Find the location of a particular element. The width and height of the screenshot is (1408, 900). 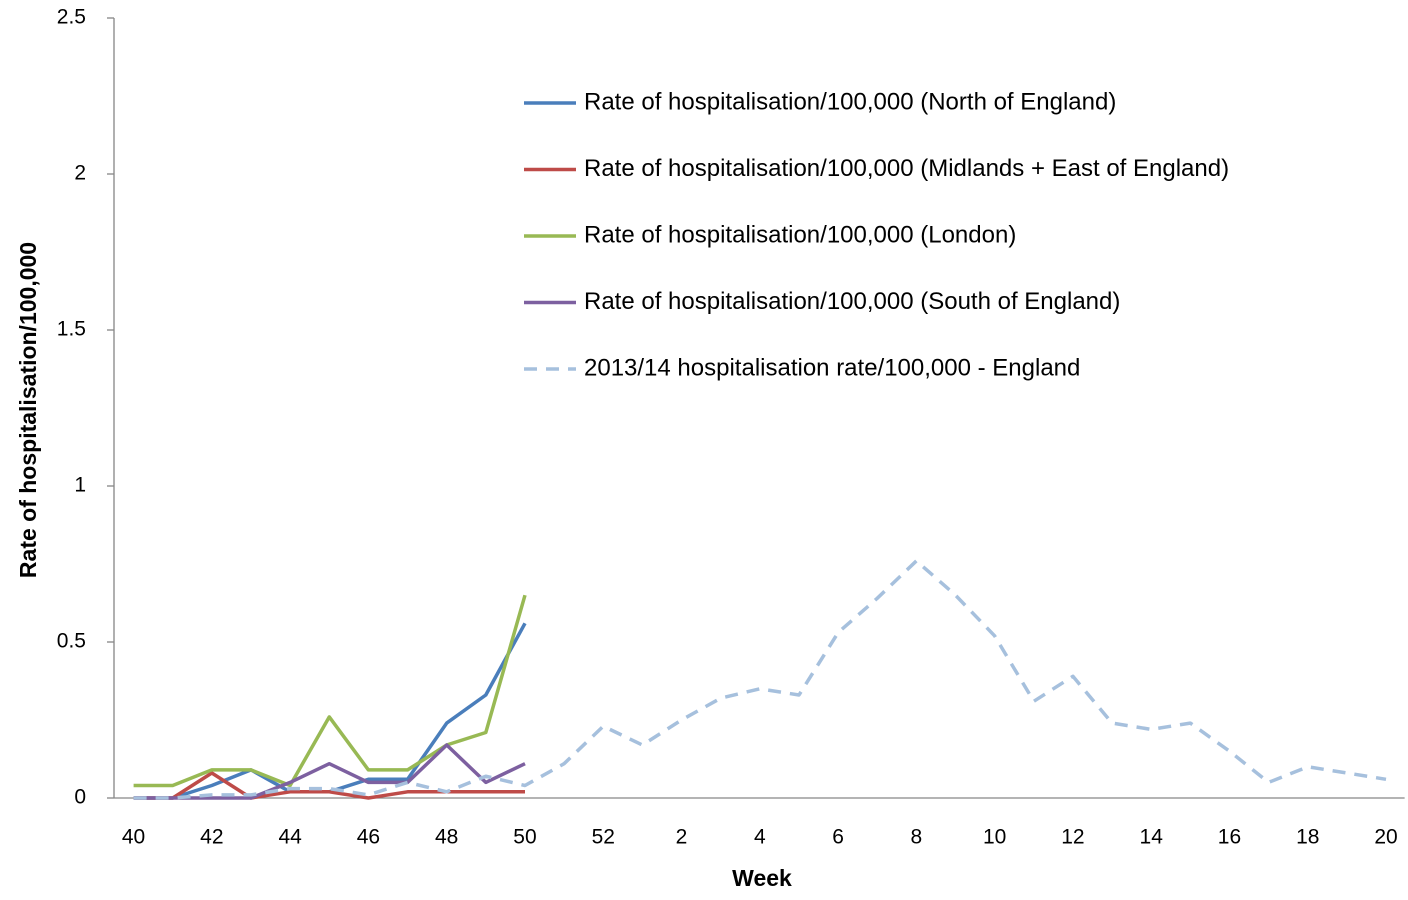

x-axis-label: Week is located at coordinates (762, 878).